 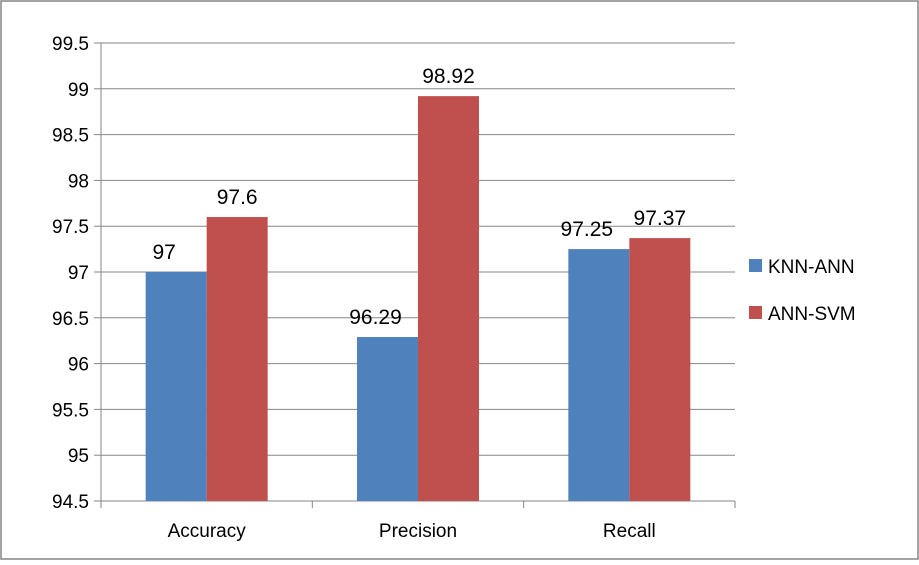 What do you see at coordinates (163, 252) in the screenshot?
I see `data-label: 97` at bounding box center [163, 252].